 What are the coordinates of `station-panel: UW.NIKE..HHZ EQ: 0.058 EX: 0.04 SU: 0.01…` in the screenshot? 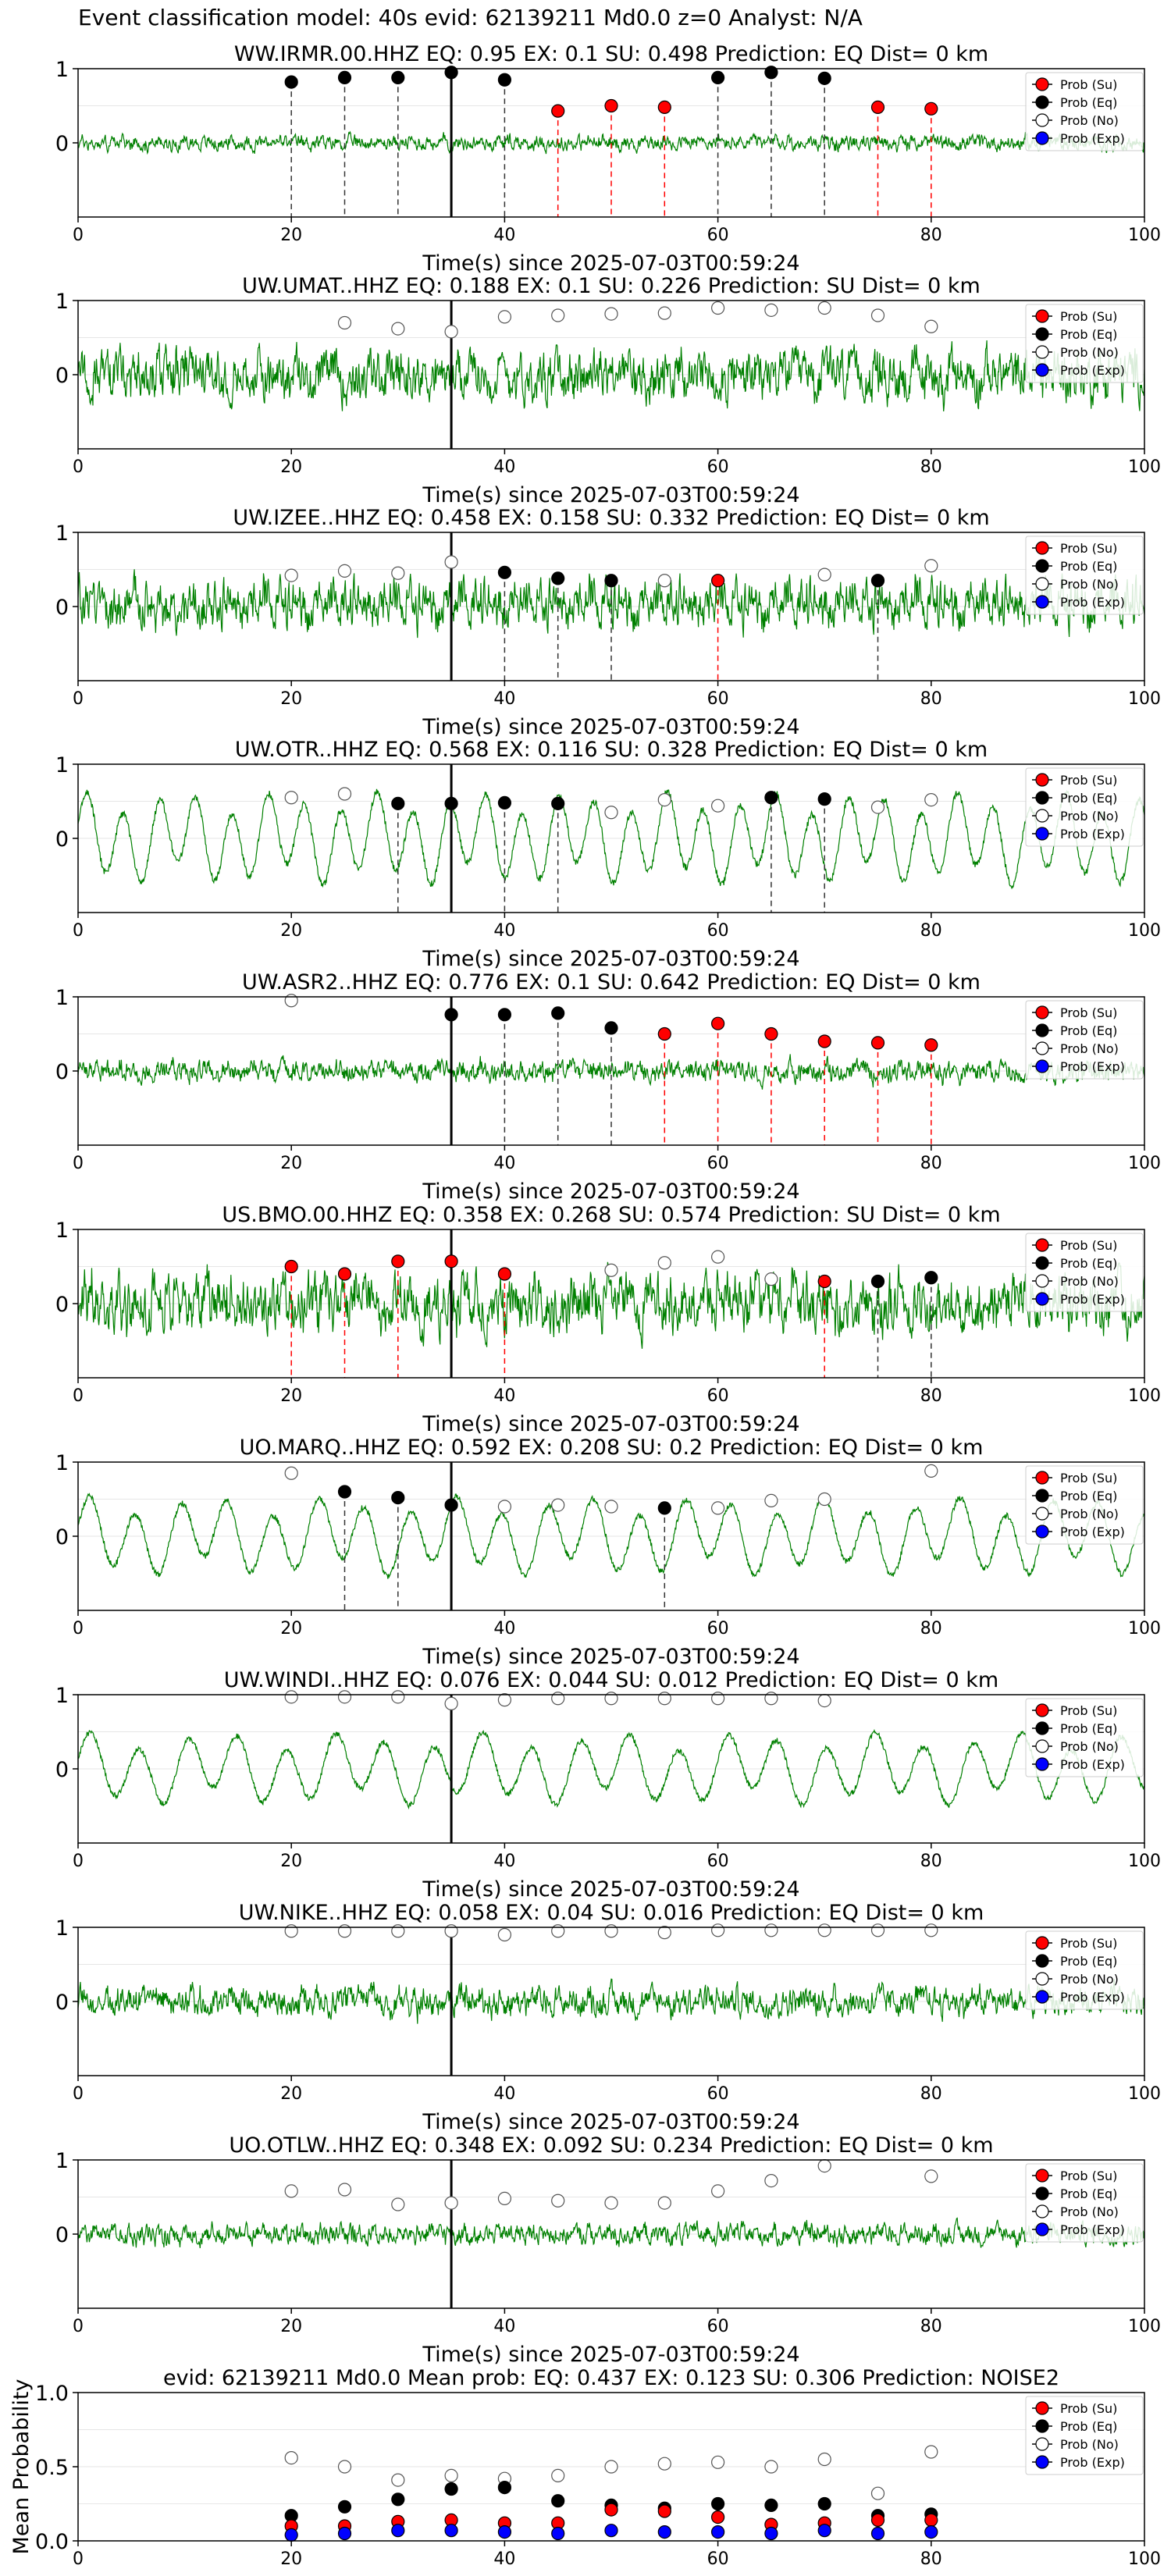 It's located at (608, 2018).